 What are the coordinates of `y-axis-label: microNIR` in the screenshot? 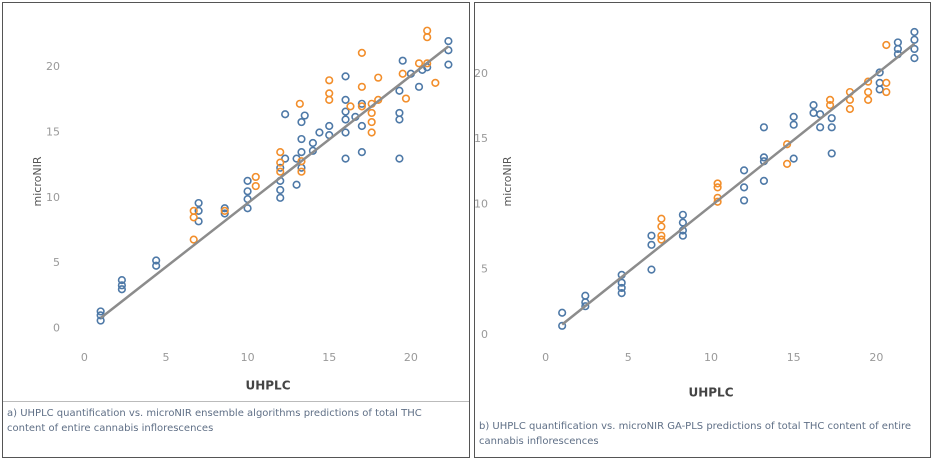 It's located at (37, 181).